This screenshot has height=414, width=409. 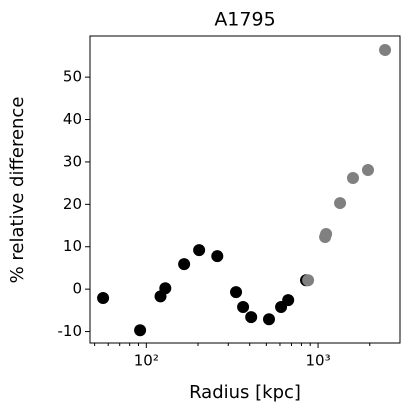 What do you see at coordinates (72, 246) in the screenshot?
I see `y-tick-label: 10` at bounding box center [72, 246].